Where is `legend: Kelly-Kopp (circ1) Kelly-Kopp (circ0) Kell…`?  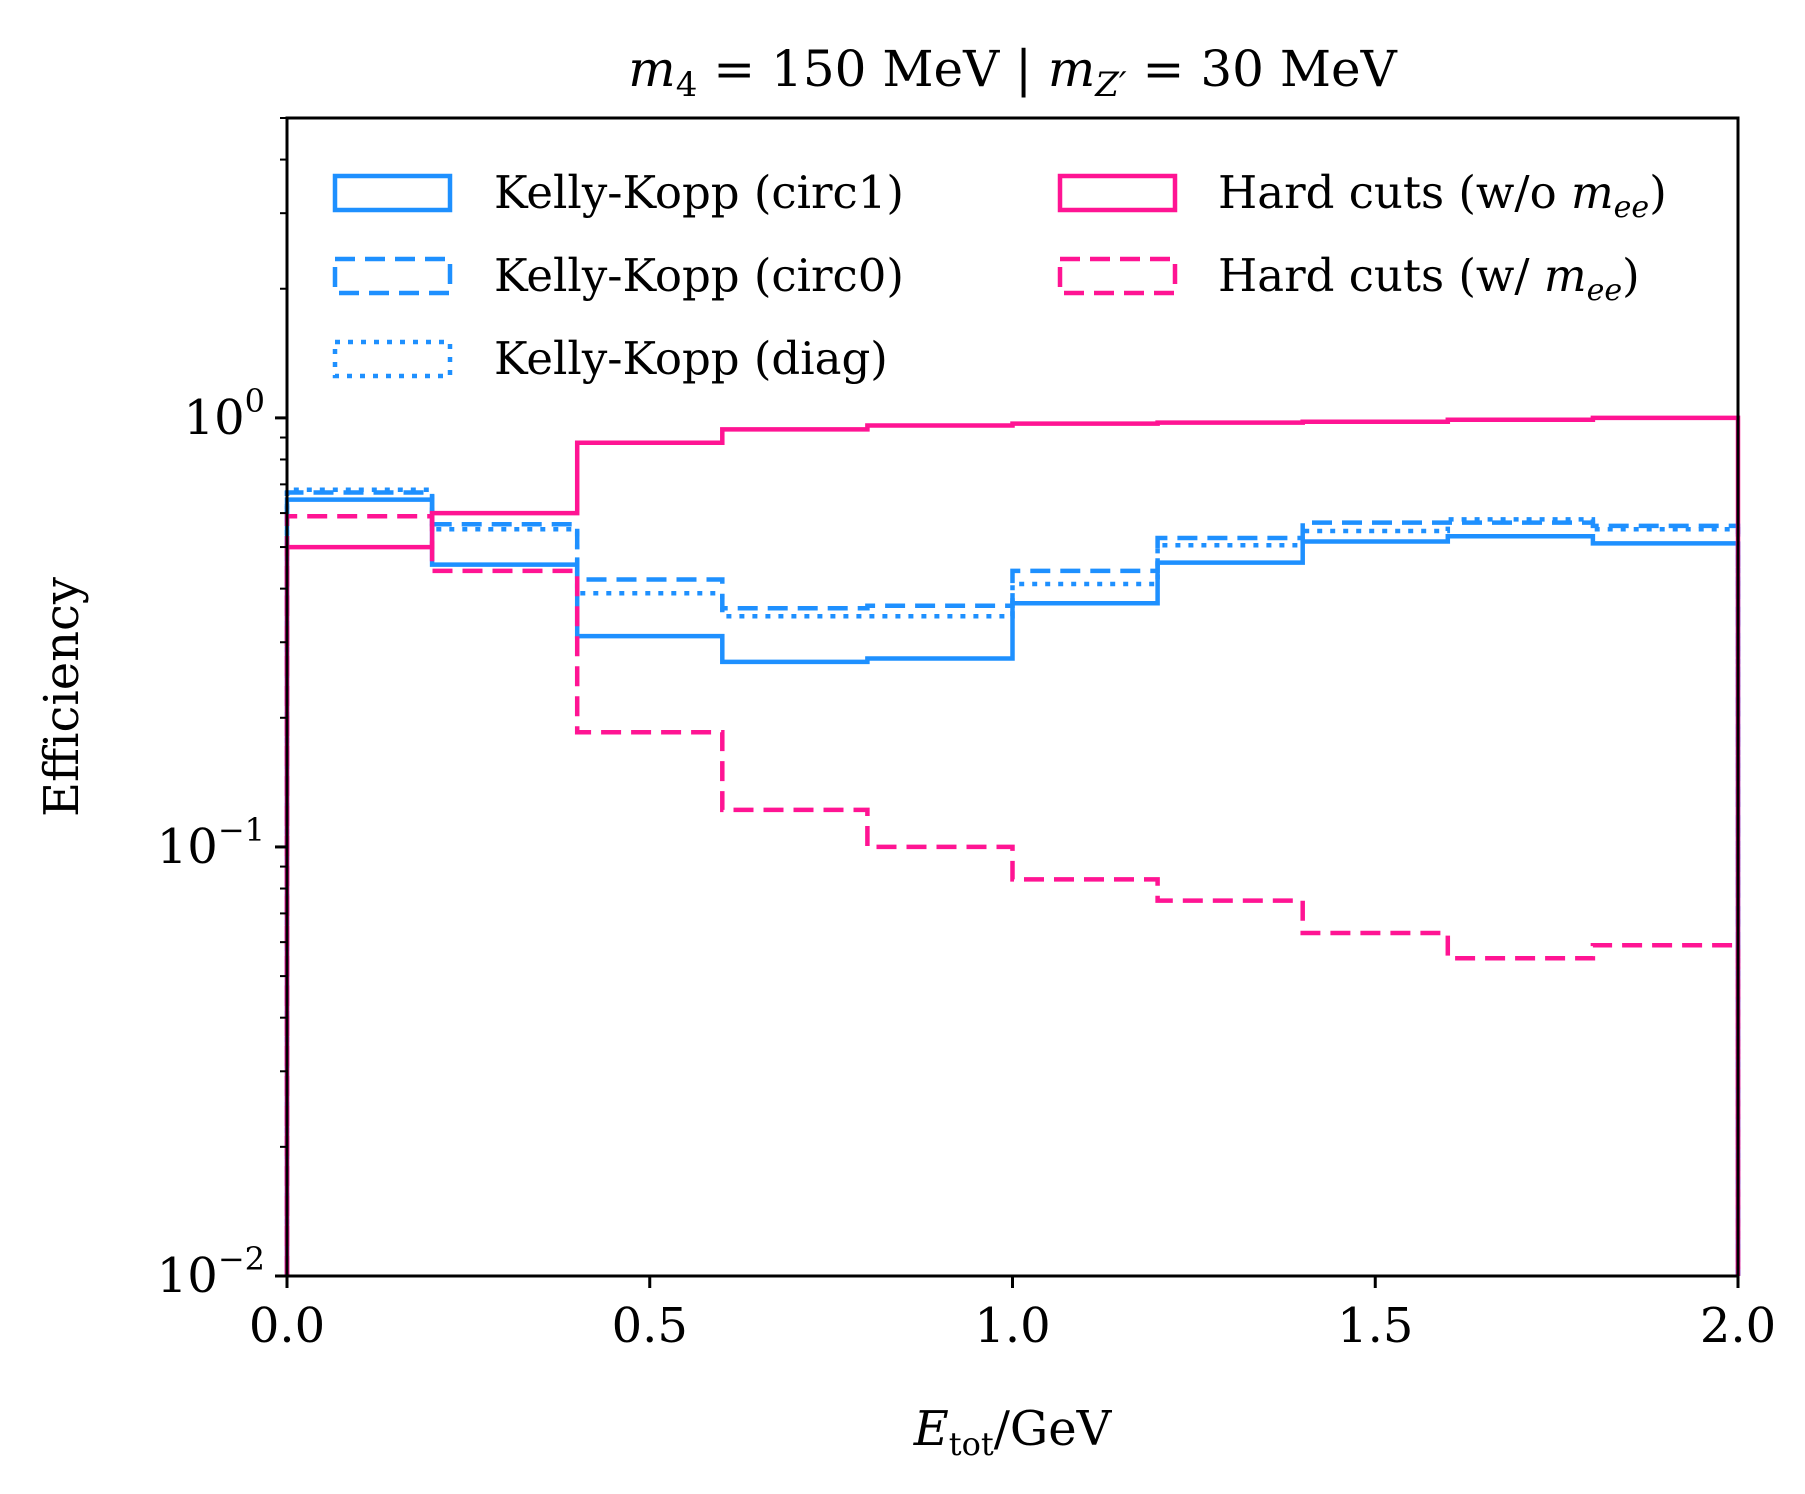
legend: Kelly-Kopp (circ1) Kelly-Kopp (circ0) Kell… is located at coordinates (999, 275).